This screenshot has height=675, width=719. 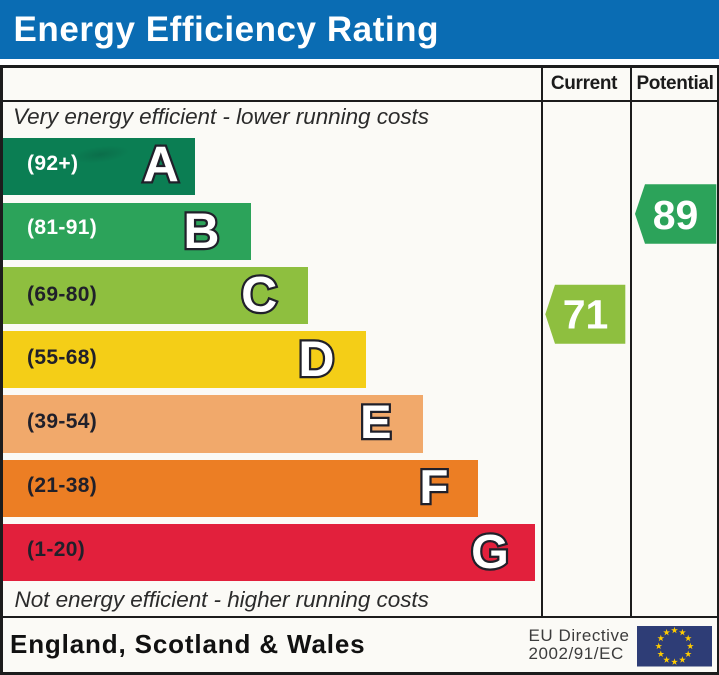 What do you see at coordinates (201, 231) in the screenshot?
I see `svg-text: B` at bounding box center [201, 231].